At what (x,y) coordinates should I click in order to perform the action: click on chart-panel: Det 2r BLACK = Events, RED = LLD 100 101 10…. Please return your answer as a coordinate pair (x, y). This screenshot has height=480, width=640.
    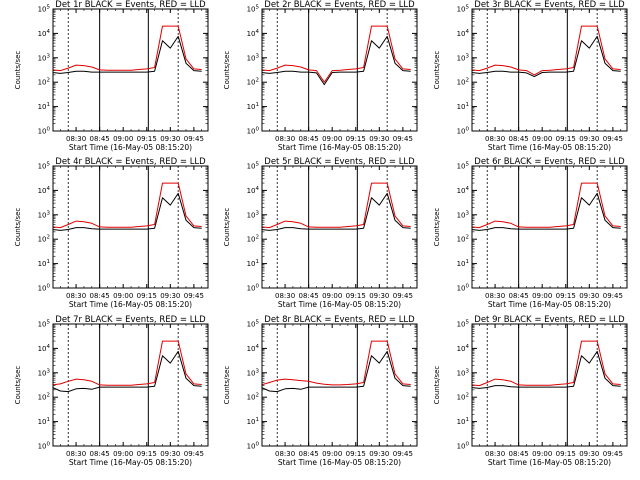
    Looking at the image, I should click on (320, 76).